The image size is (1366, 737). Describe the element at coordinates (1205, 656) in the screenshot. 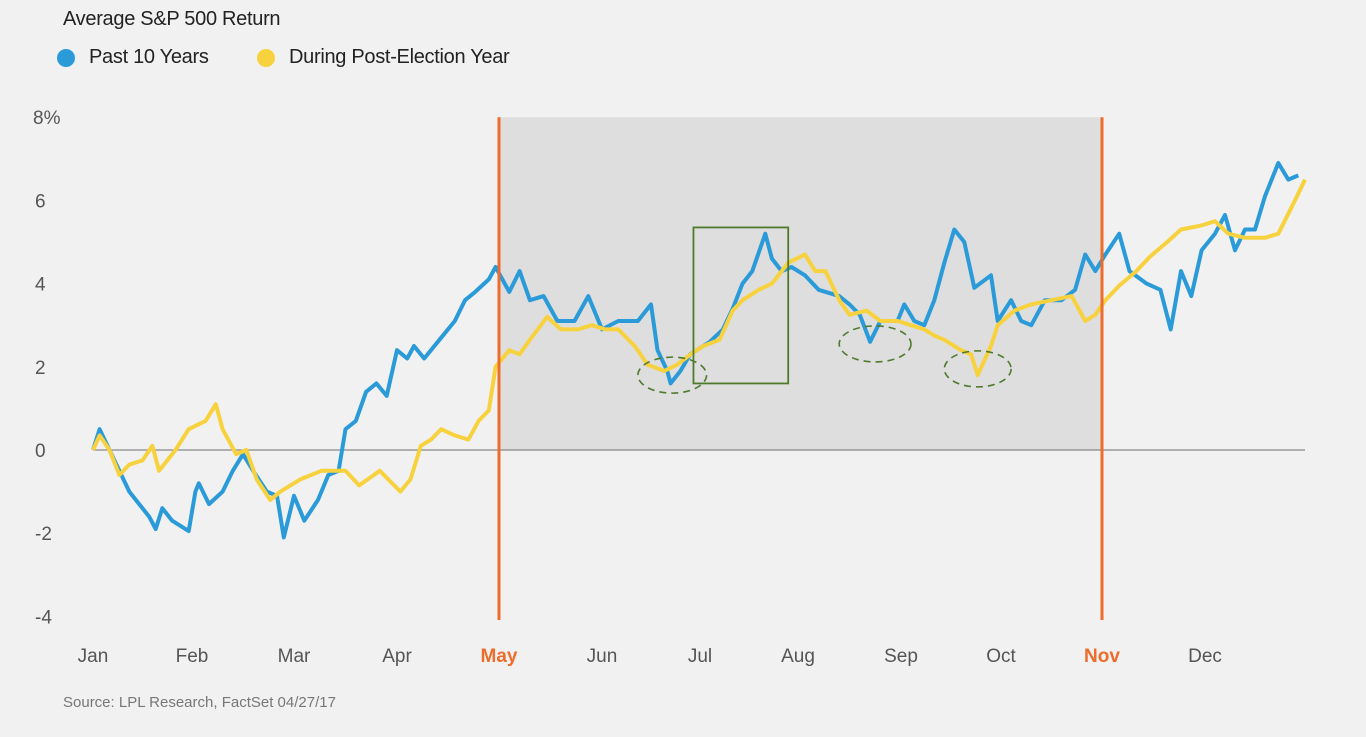

I see `x-tick-label: Dec` at that location.